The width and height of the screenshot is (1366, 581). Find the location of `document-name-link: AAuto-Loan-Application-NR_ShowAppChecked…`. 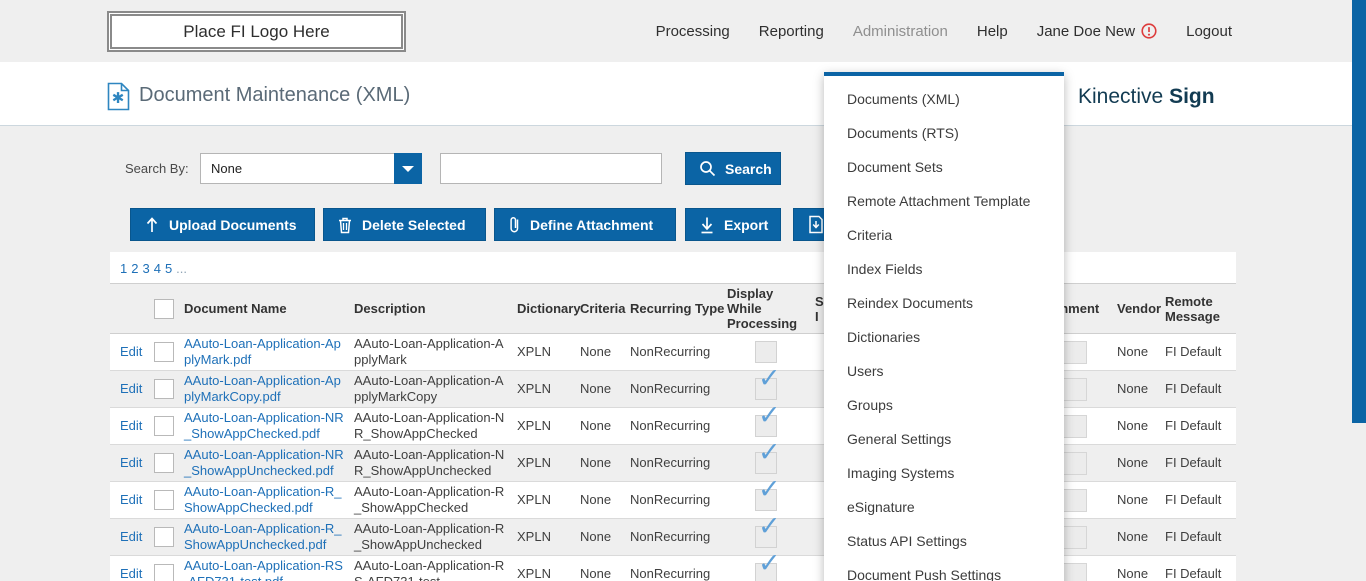

document-name-link: AAuto-Loan-Application-NR_ShowAppChecked… is located at coordinates (264, 425).